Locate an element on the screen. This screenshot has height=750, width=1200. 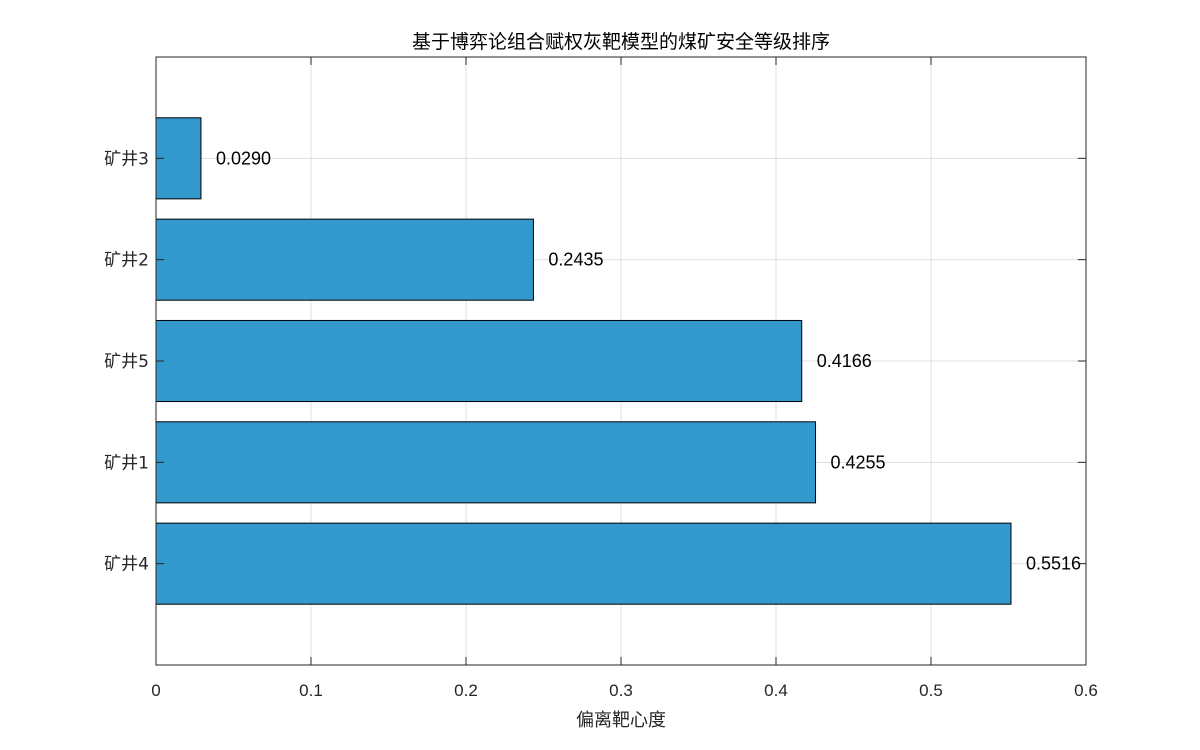
x-tick-labels: 0 0.1 0.2 0.3 0.4 0.5 0.6 is located at coordinates (624, 690).